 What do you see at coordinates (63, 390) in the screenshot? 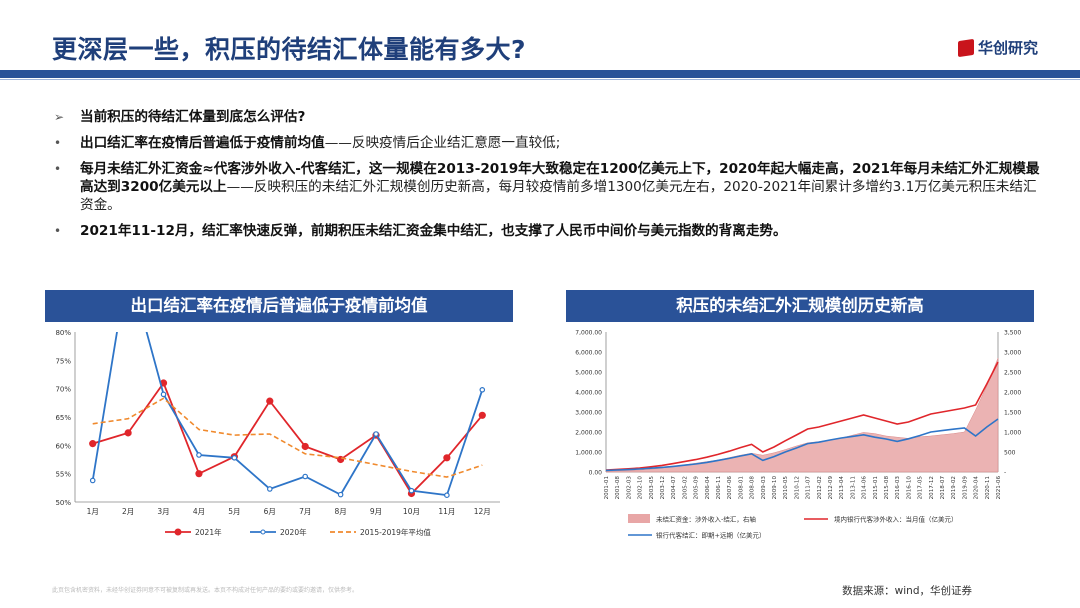
I see `y-tick-label: 70%` at bounding box center [63, 390].